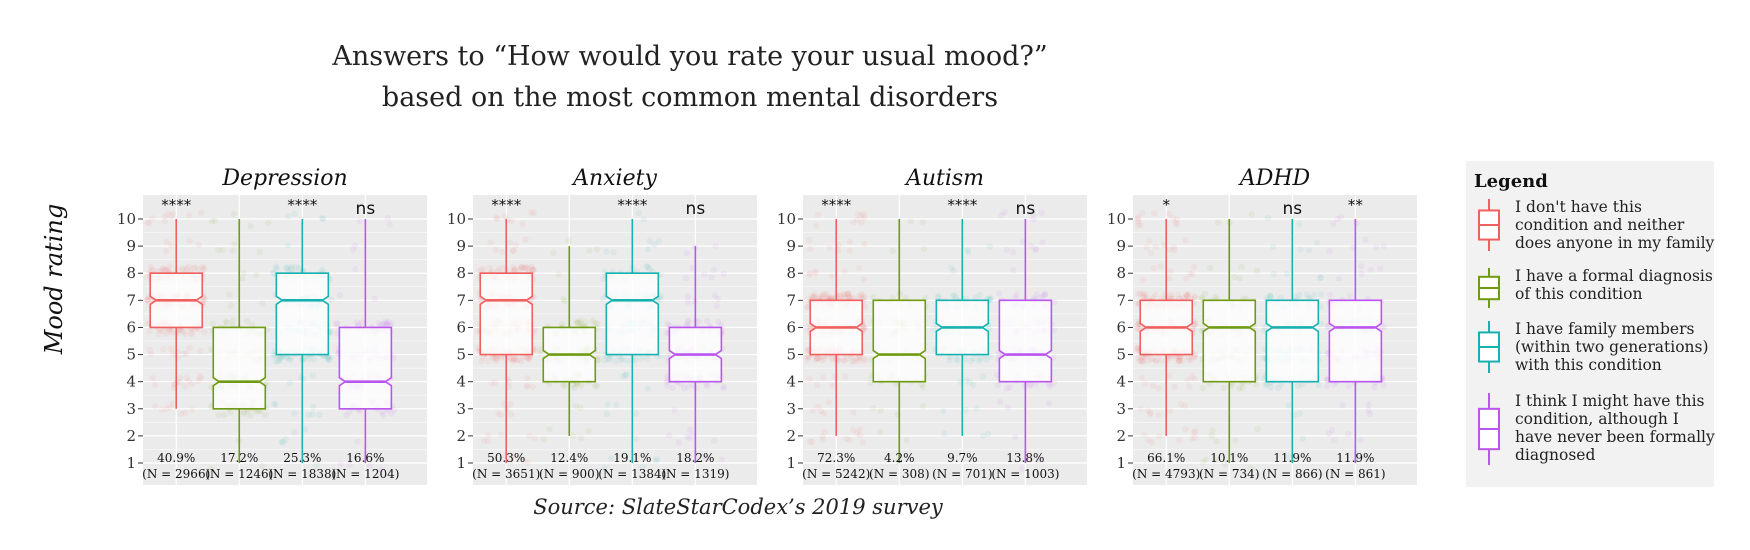 This screenshot has height=550, width=1750. What do you see at coordinates (176, 474) in the screenshot?
I see `count-label: (N = 2966)` at bounding box center [176, 474].